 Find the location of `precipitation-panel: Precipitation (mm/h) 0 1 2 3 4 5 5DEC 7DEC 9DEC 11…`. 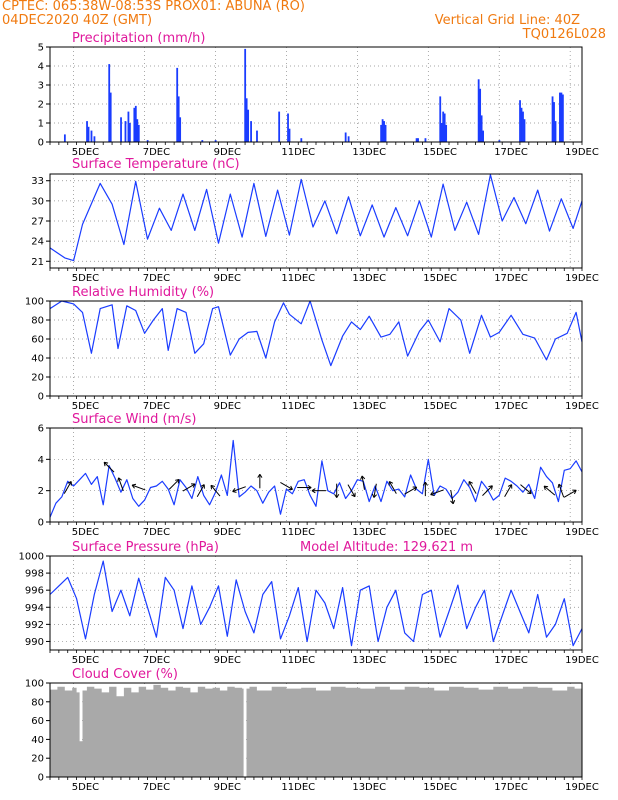

precipitation-panel: Precipitation (mm/h) 0 1 2 3 4 5 5DEC 7DEC 9DEC 11… is located at coordinates (318, 94).